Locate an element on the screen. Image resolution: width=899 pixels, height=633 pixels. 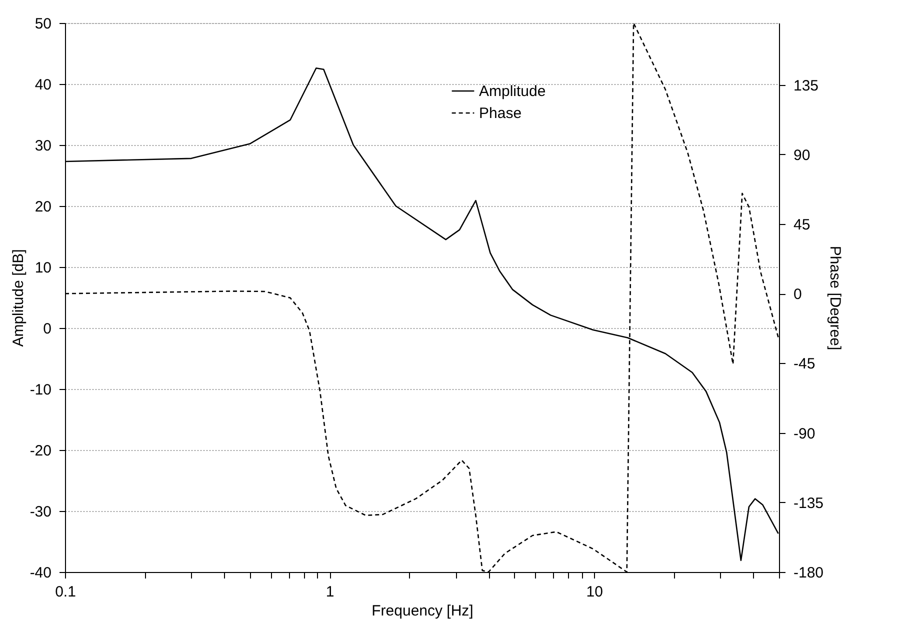
x-tick-label: 10 is located at coordinates (594, 592).